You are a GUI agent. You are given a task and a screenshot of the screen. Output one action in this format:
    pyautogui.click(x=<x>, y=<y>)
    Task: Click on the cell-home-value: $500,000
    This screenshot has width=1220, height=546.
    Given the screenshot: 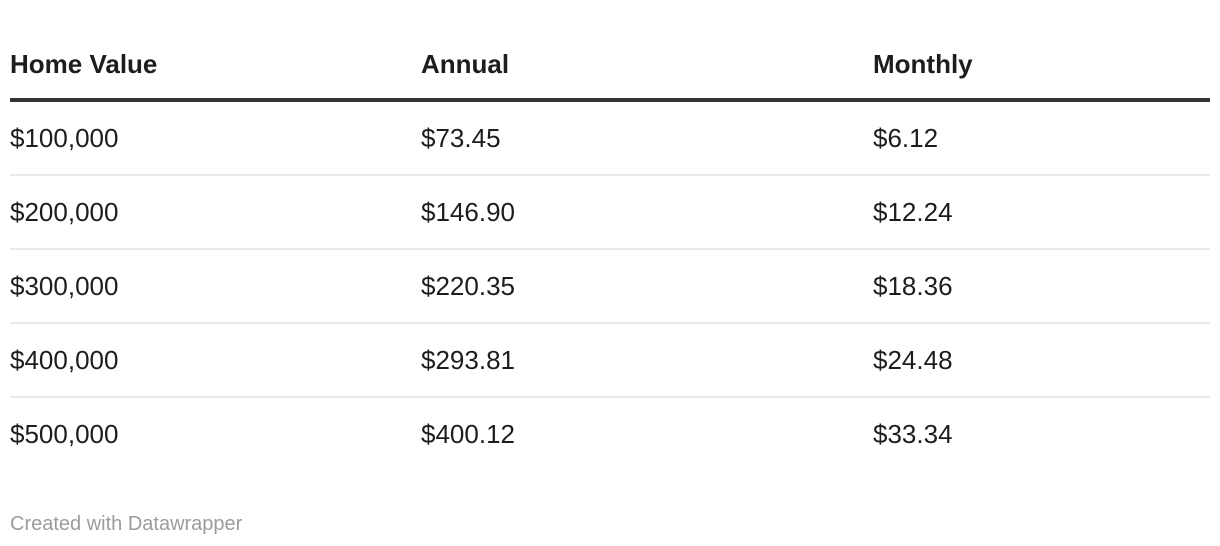 What is the action you would take?
    pyautogui.click(x=64, y=434)
    